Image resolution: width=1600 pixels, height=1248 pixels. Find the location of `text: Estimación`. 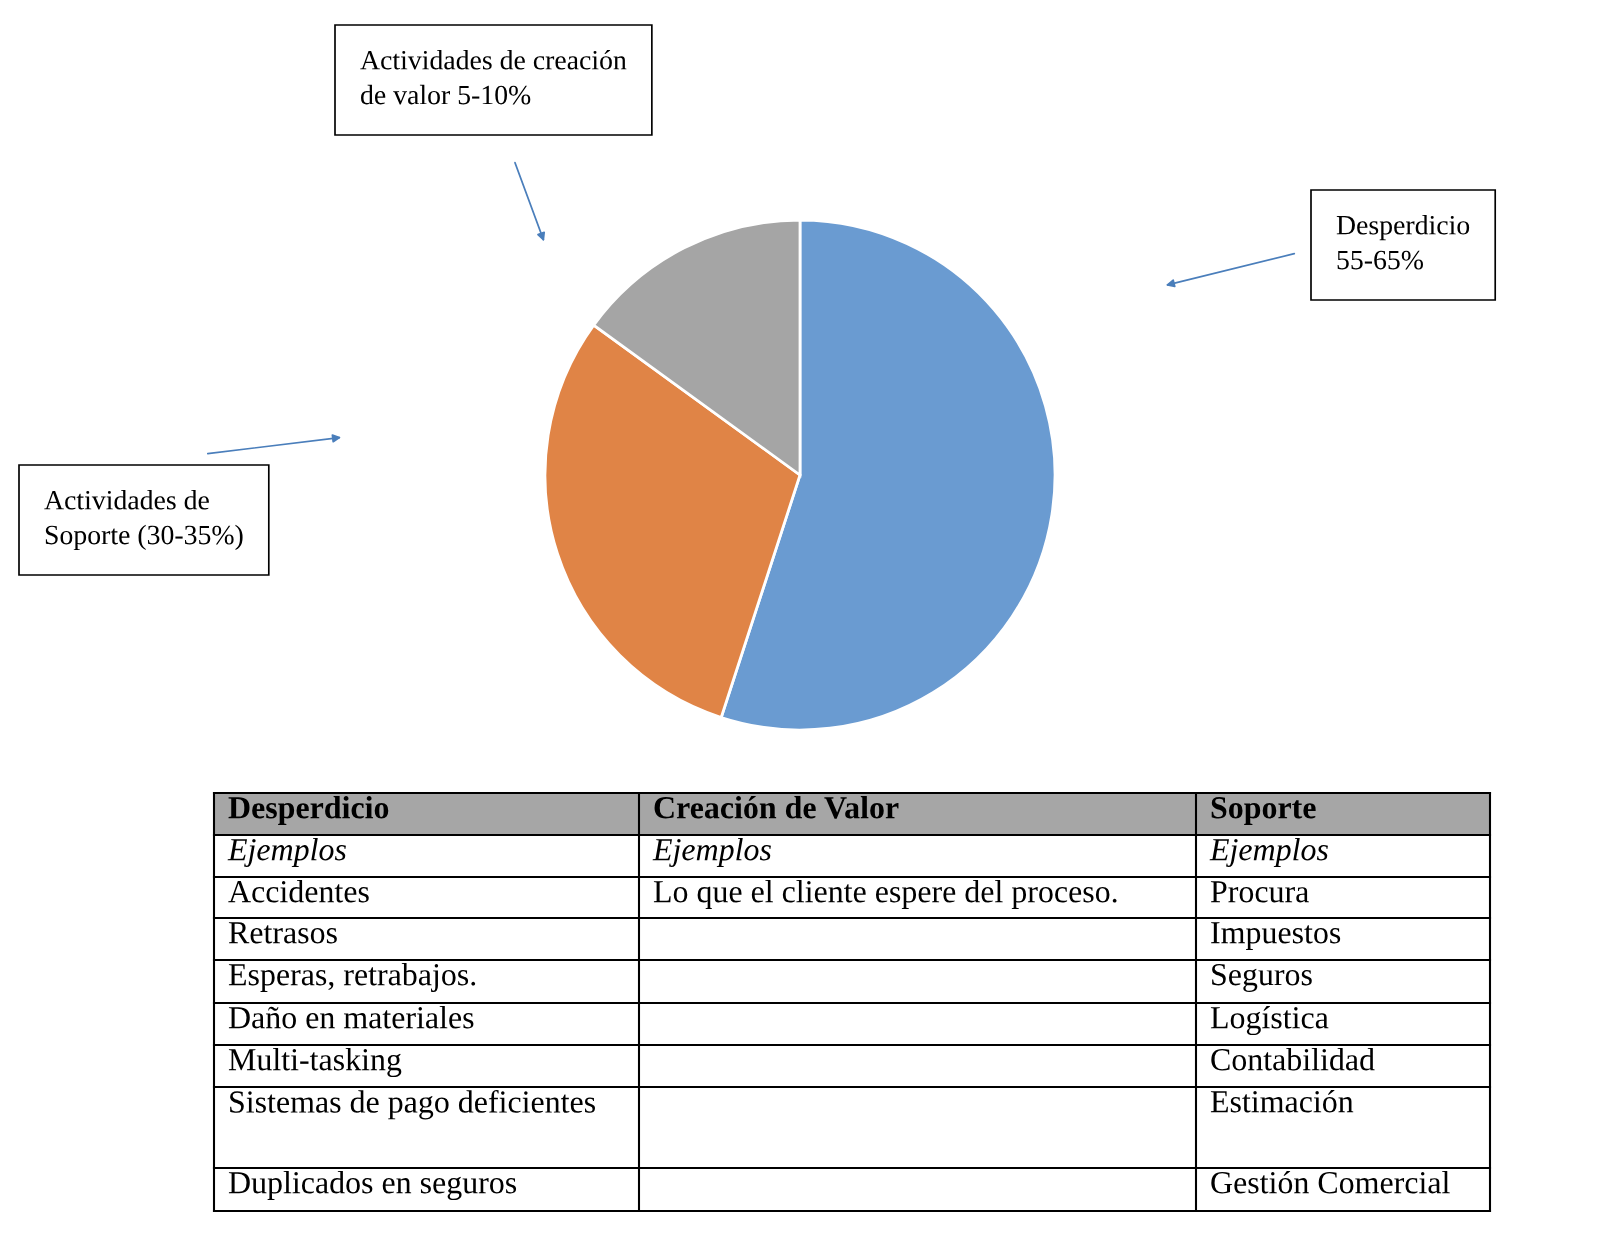

text: Estimación is located at coordinates (1282, 1101).